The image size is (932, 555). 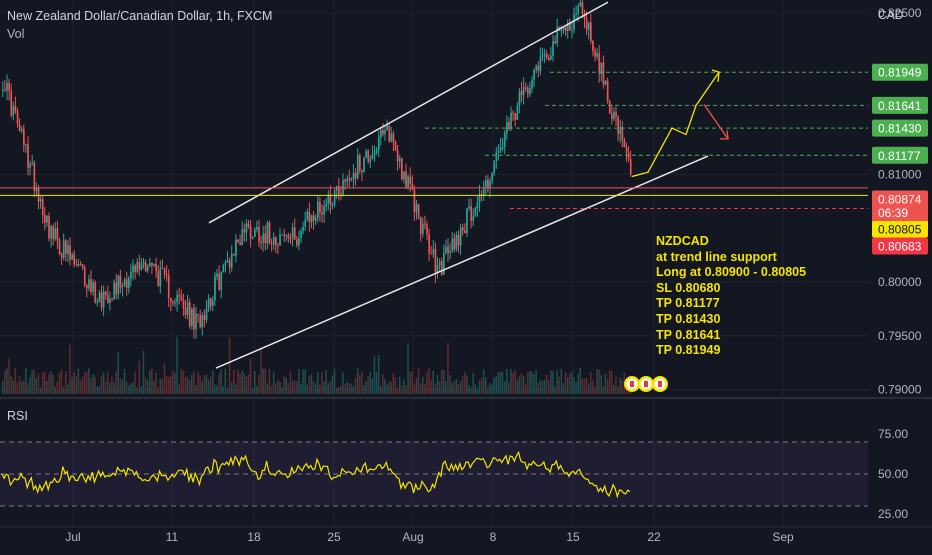 I want to click on price-label-text: 0.81430, so click(x=900, y=129).